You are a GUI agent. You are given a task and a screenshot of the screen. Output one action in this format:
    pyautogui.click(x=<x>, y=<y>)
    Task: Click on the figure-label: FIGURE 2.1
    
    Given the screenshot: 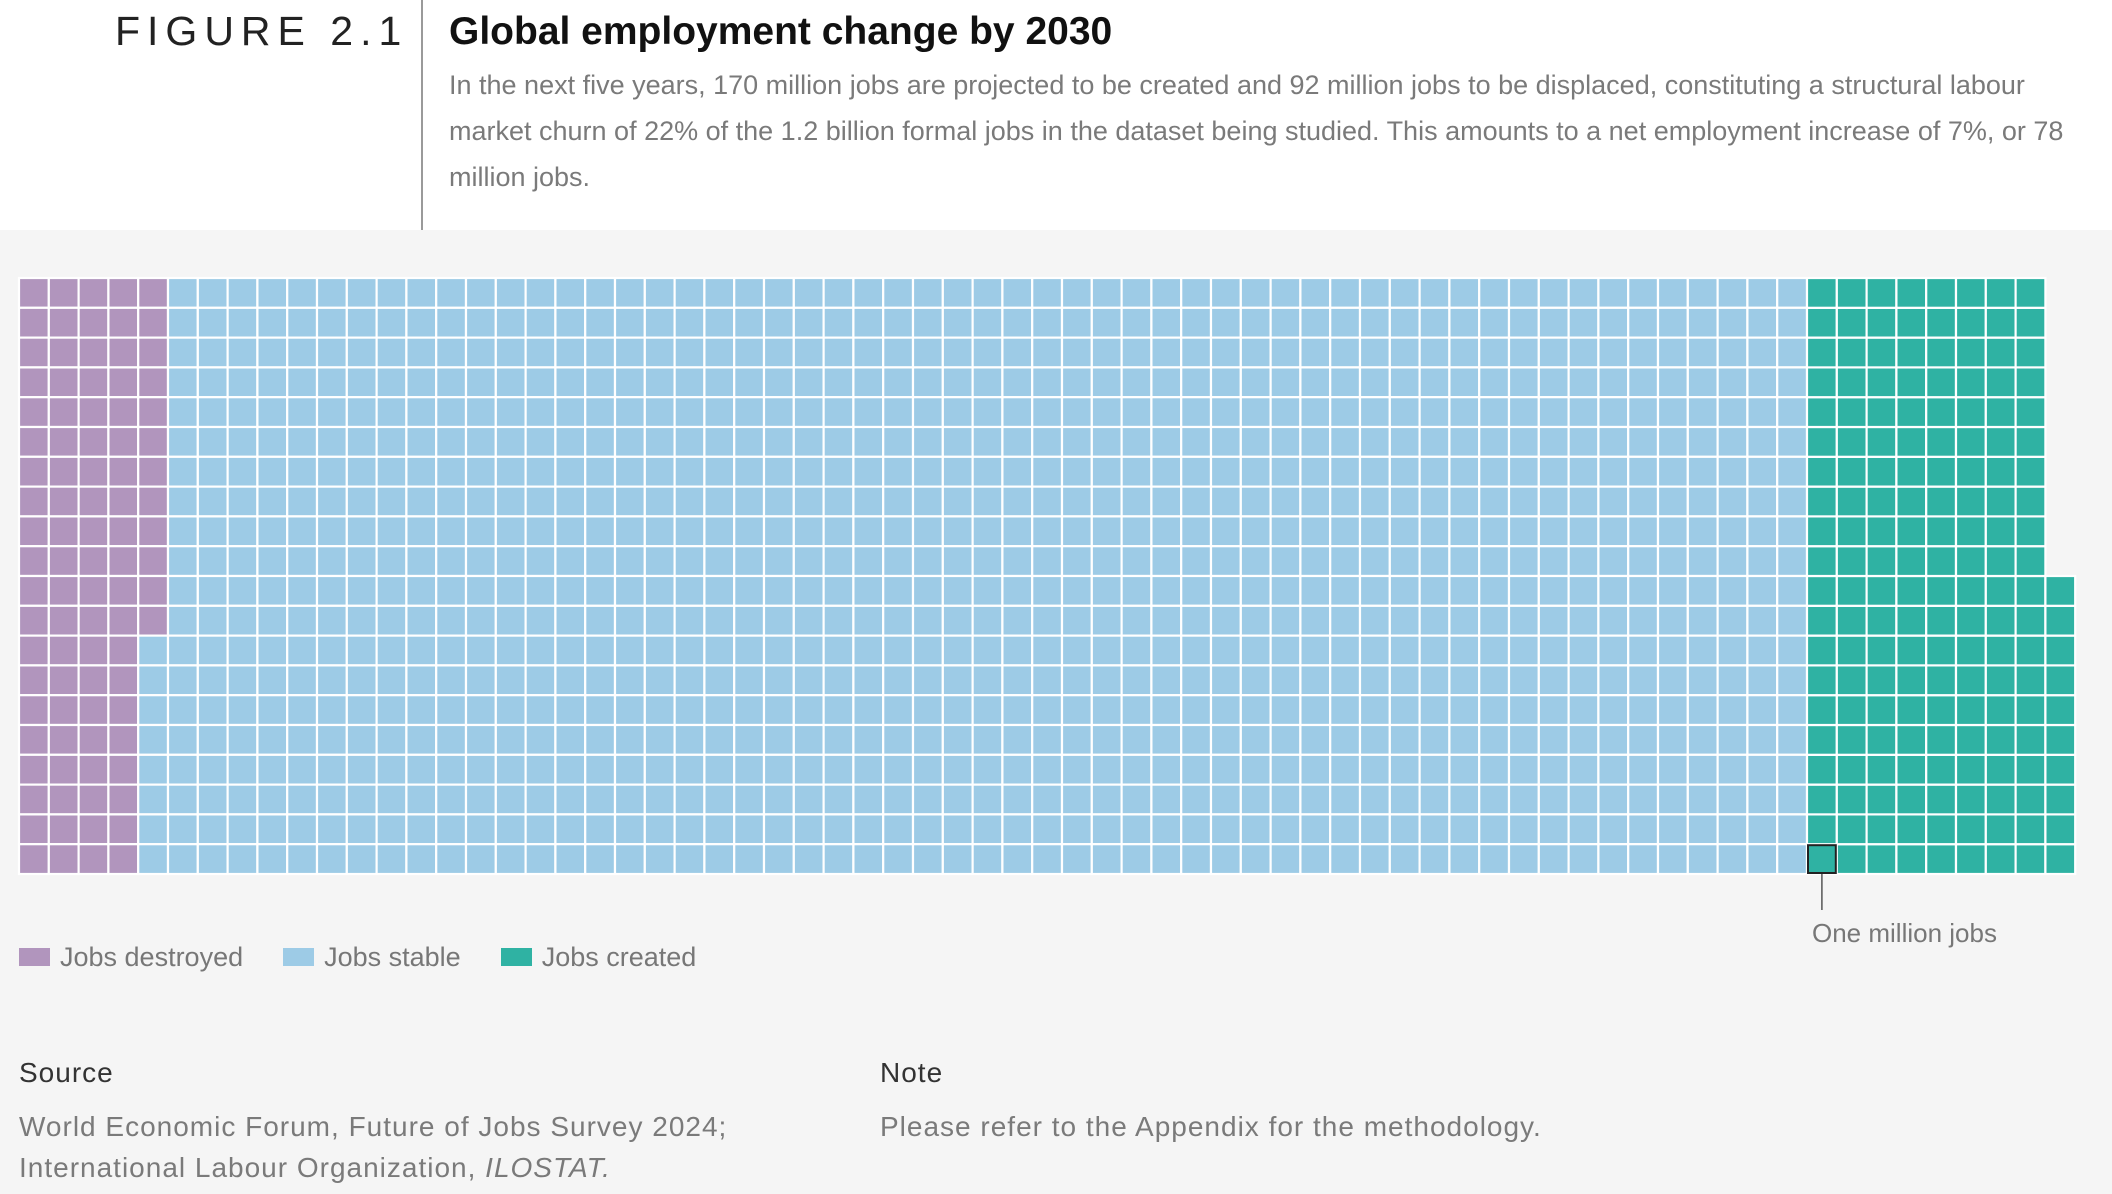 What is the action you would take?
    pyautogui.click(x=262, y=31)
    